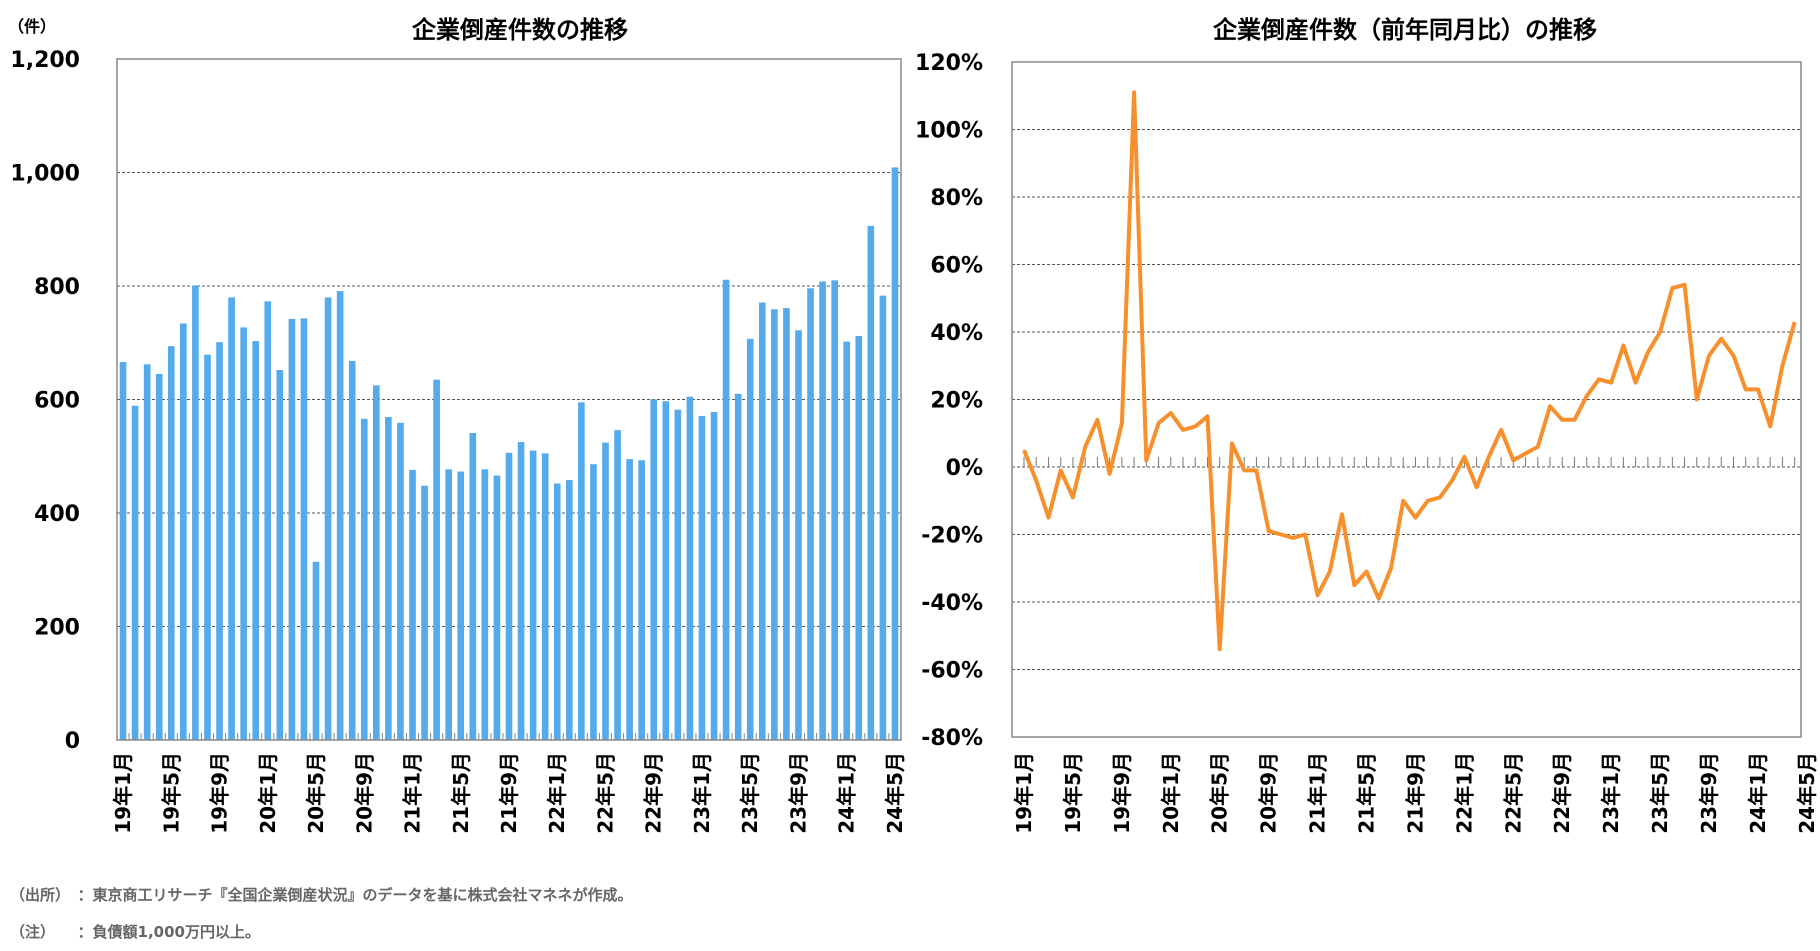 The image size is (1820, 951). What do you see at coordinates (956, 401) in the screenshot?
I see `right-y-tick-label: 20%` at bounding box center [956, 401].